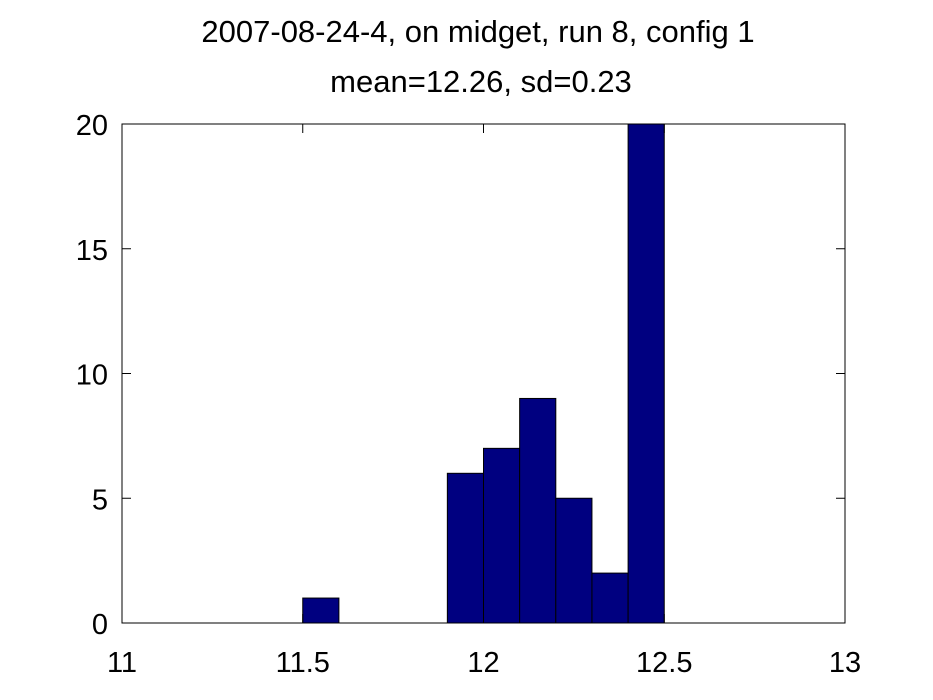  What do you see at coordinates (100, 625) in the screenshot?
I see `y-tick-label: 0` at bounding box center [100, 625].